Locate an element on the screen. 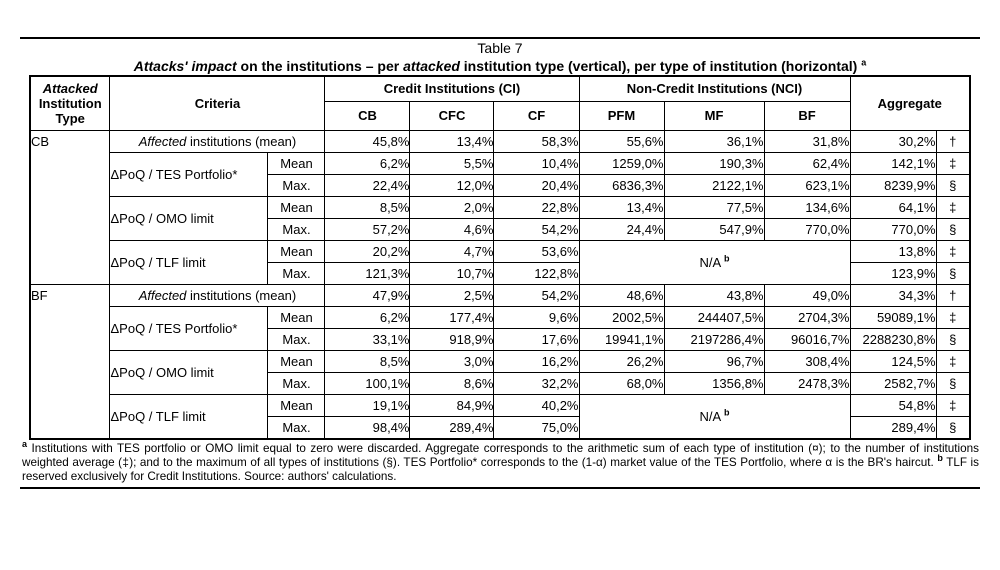 The height and width of the screenshot is (570, 1000). value-cell: 57,2% is located at coordinates (367, 229).